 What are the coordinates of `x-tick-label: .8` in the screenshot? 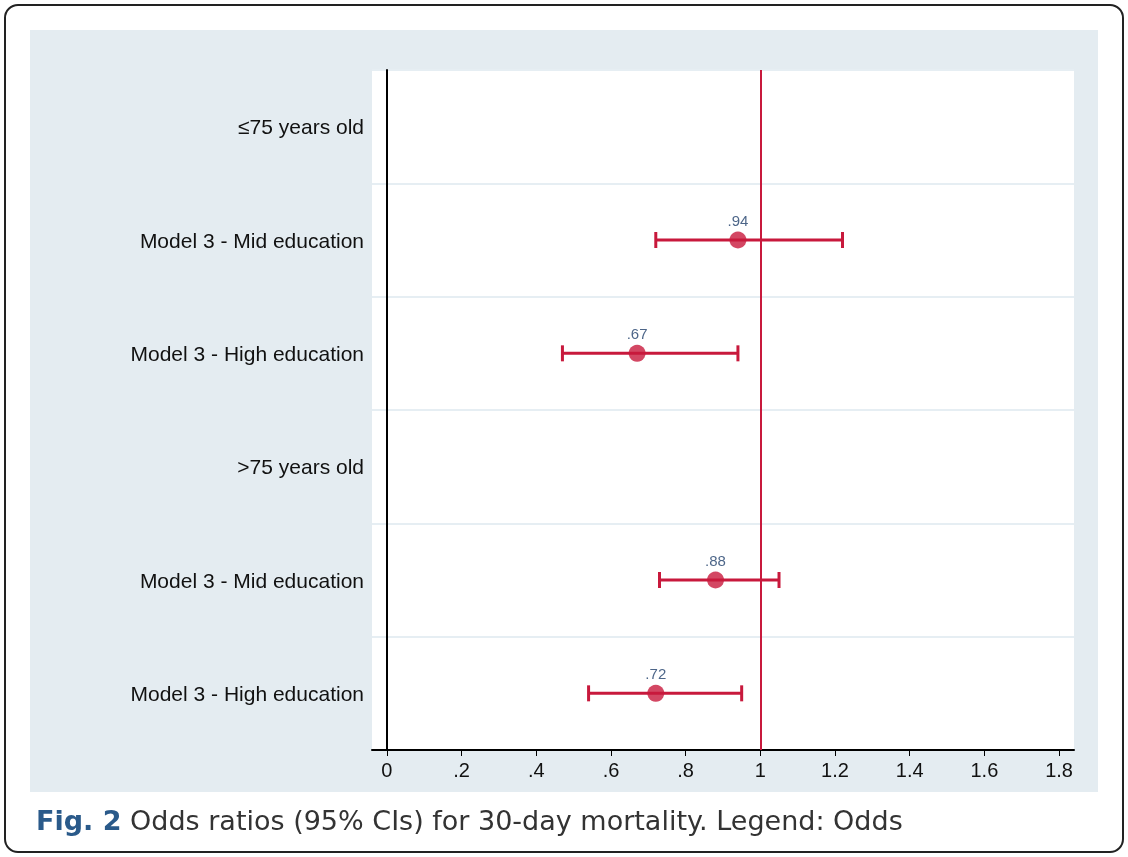 It's located at (685, 770).